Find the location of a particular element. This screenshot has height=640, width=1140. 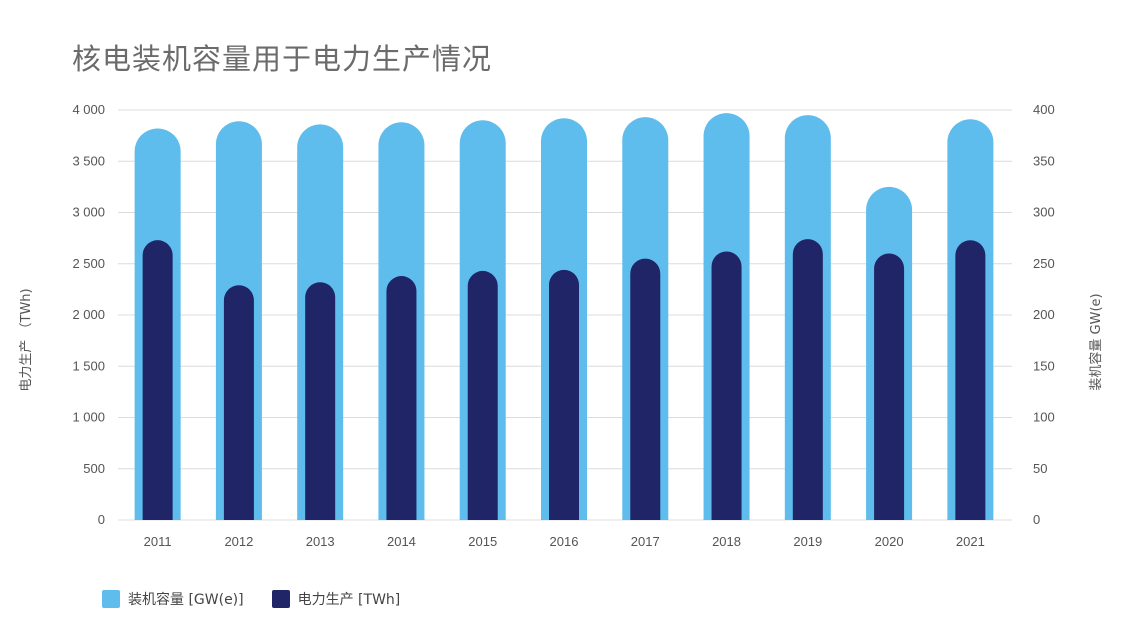

x-tick-label: 2014 is located at coordinates (401, 541).